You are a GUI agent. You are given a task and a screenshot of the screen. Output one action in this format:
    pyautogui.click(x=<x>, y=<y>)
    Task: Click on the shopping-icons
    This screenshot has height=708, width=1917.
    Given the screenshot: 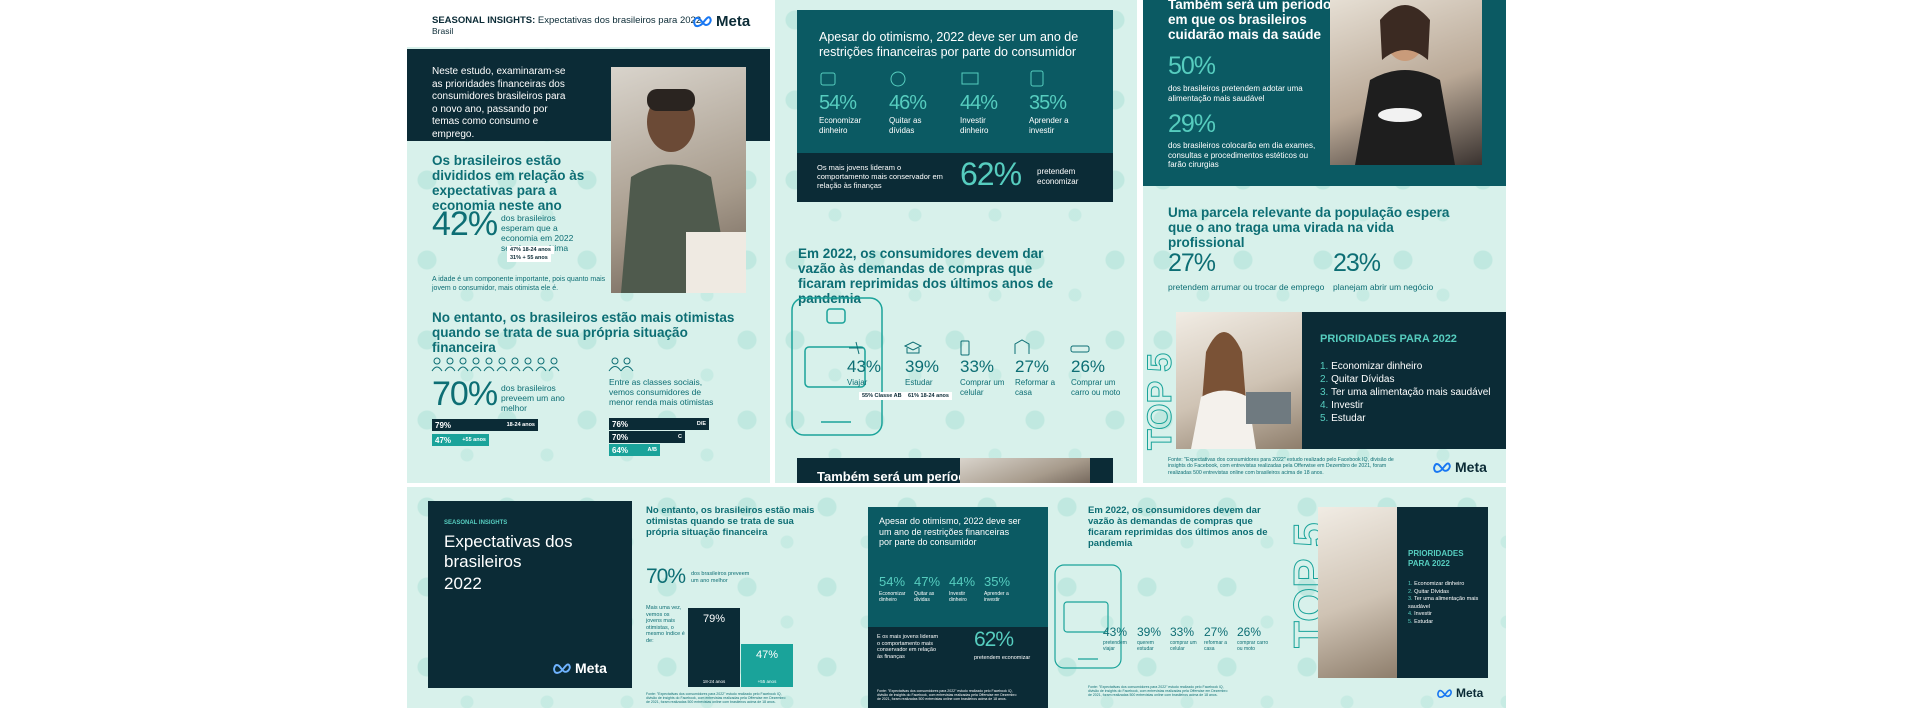 What is the action you would take?
    pyautogui.click(x=969, y=347)
    